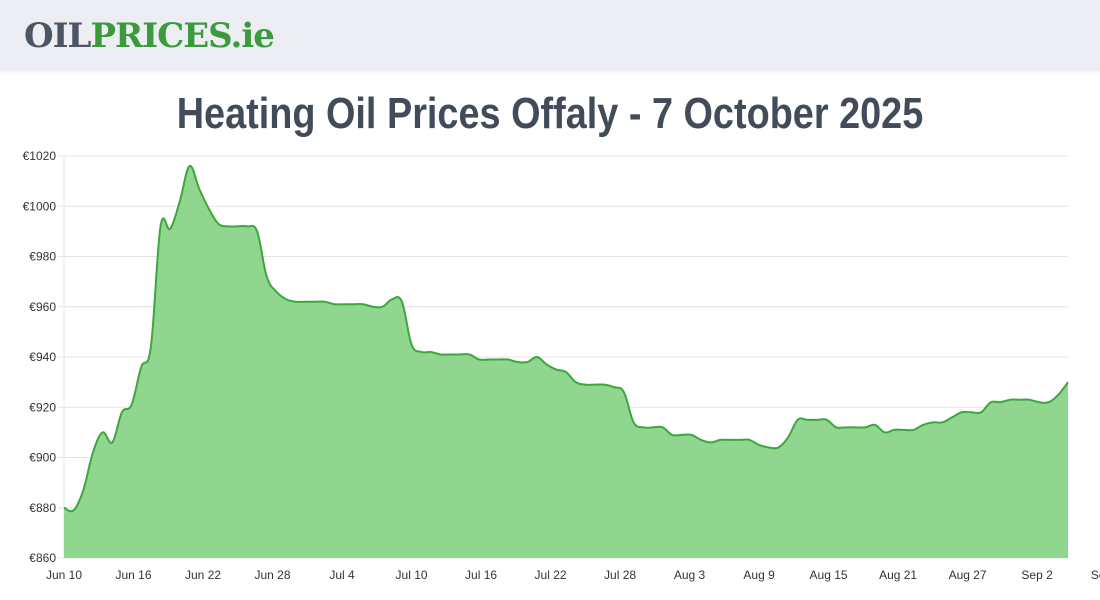 The width and height of the screenshot is (1100, 600). Describe the element at coordinates (203, 575) in the screenshot. I see `x-tick-label: Jun 22` at that location.